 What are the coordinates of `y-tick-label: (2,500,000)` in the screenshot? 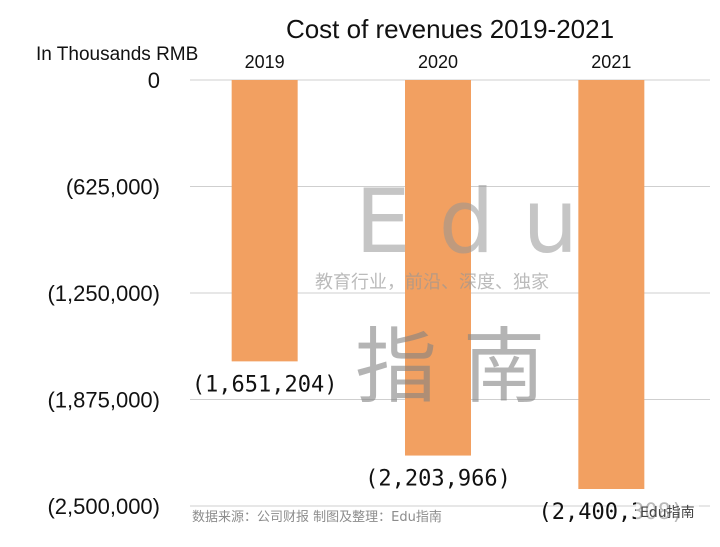 It's located at (103, 506).